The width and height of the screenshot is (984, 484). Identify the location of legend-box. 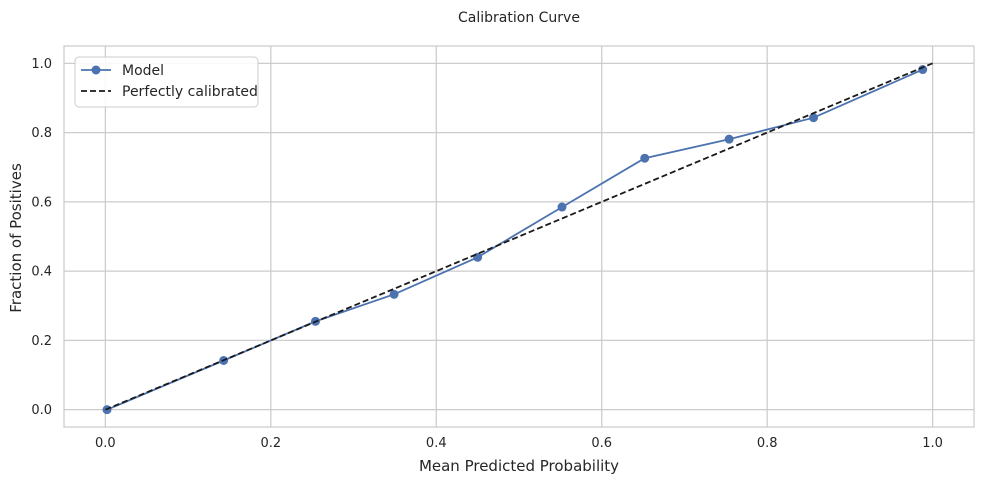
(166, 82).